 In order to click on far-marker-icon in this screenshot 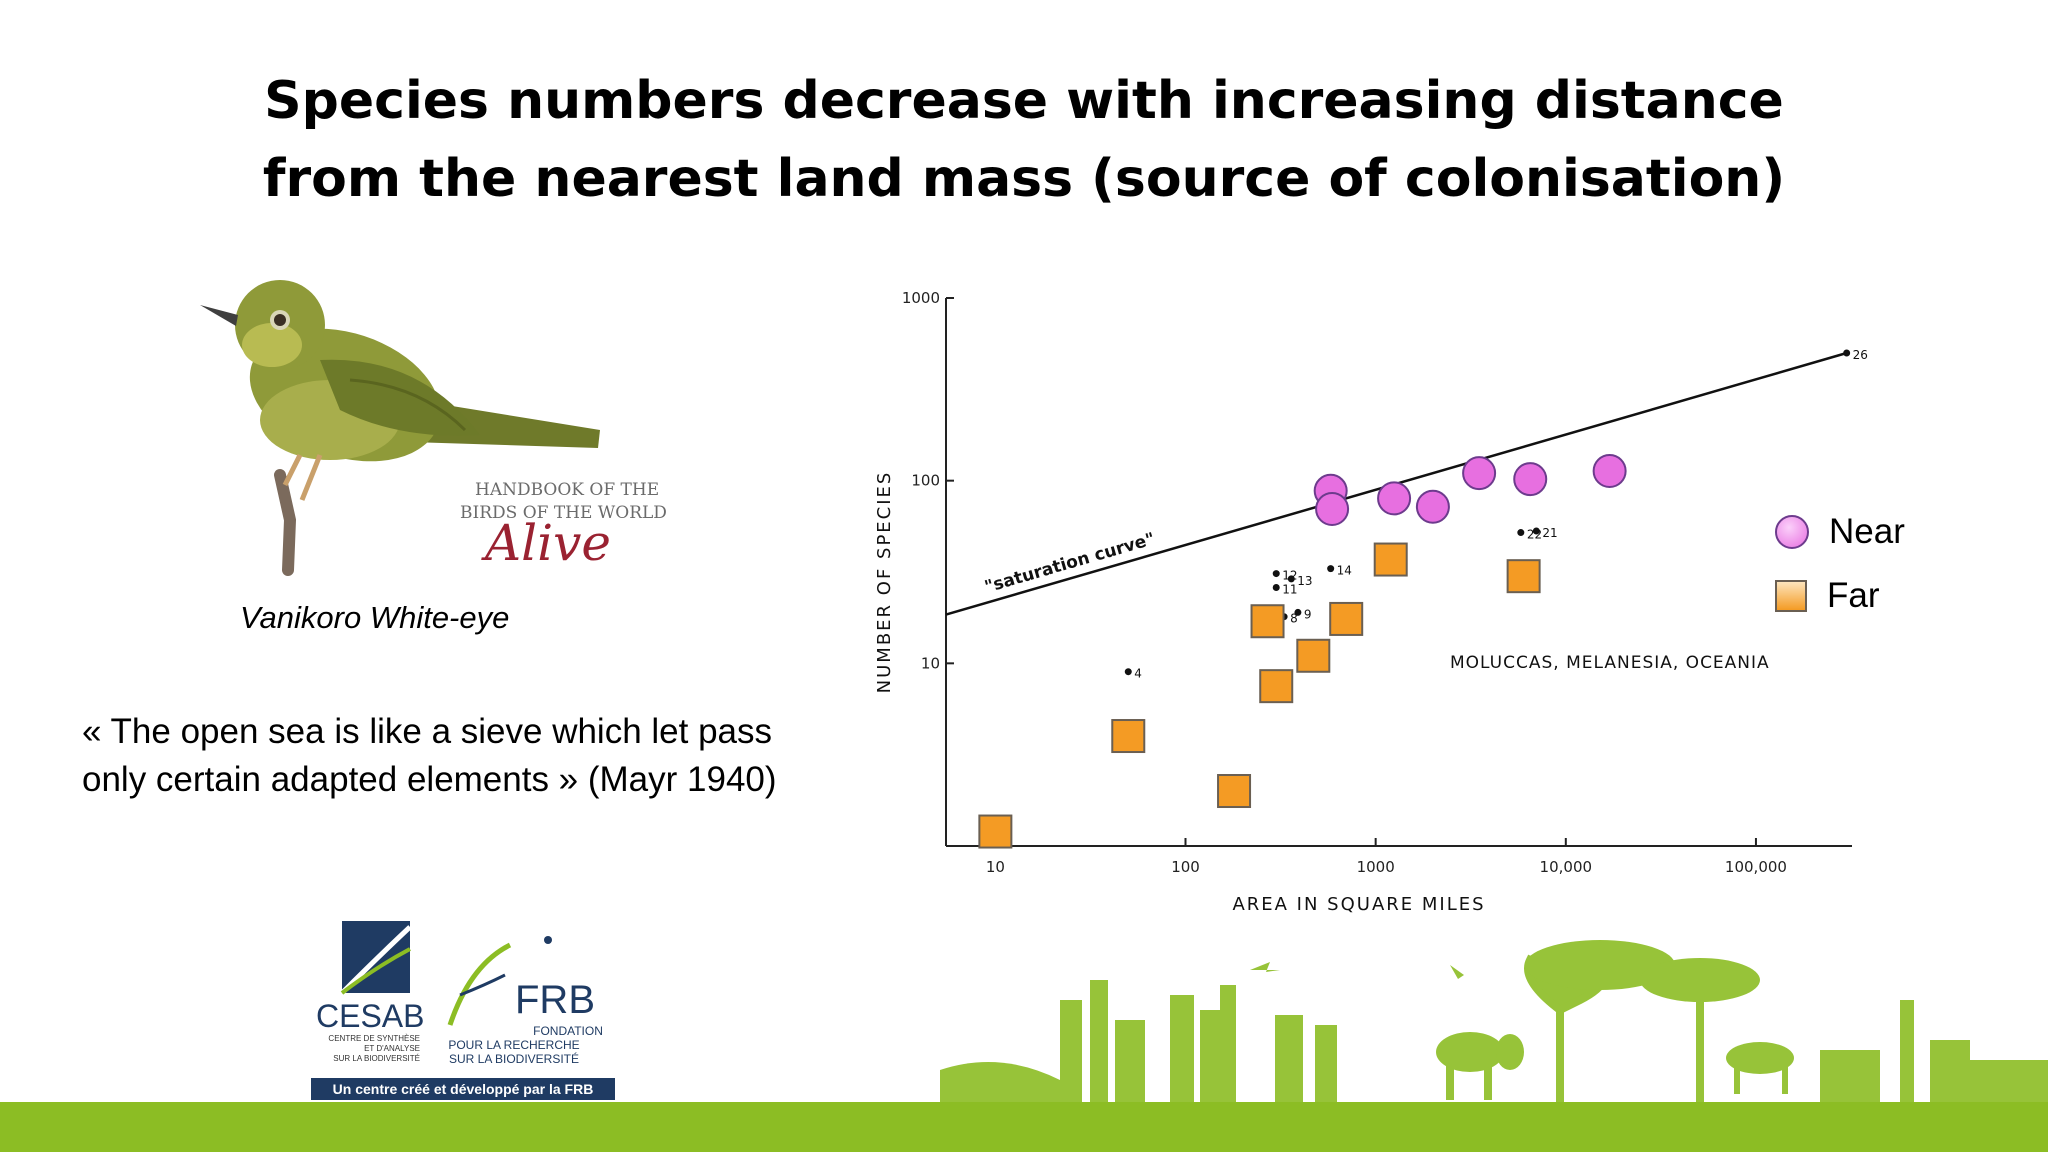, I will do `click(1791, 596)`.